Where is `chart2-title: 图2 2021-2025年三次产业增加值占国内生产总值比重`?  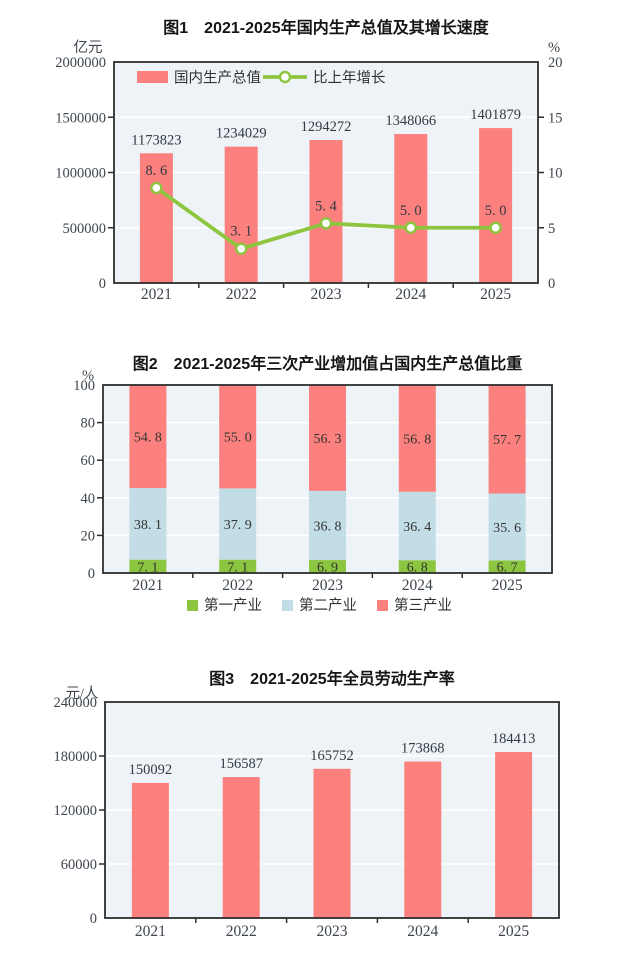
chart2-title: 图2 2021-2025年三次产业增加值占国内生产总值比重 is located at coordinates (327, 363).